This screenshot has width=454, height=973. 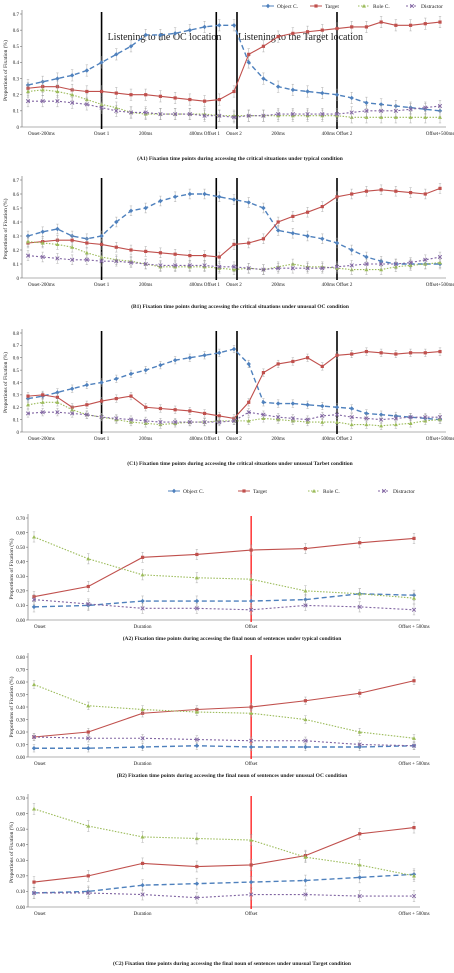 What do you see at coordinates (11, 852) in the screenshot?
I see `y-axis-label: Proportions of Fixation (%)` at bounding box center [11, 852].